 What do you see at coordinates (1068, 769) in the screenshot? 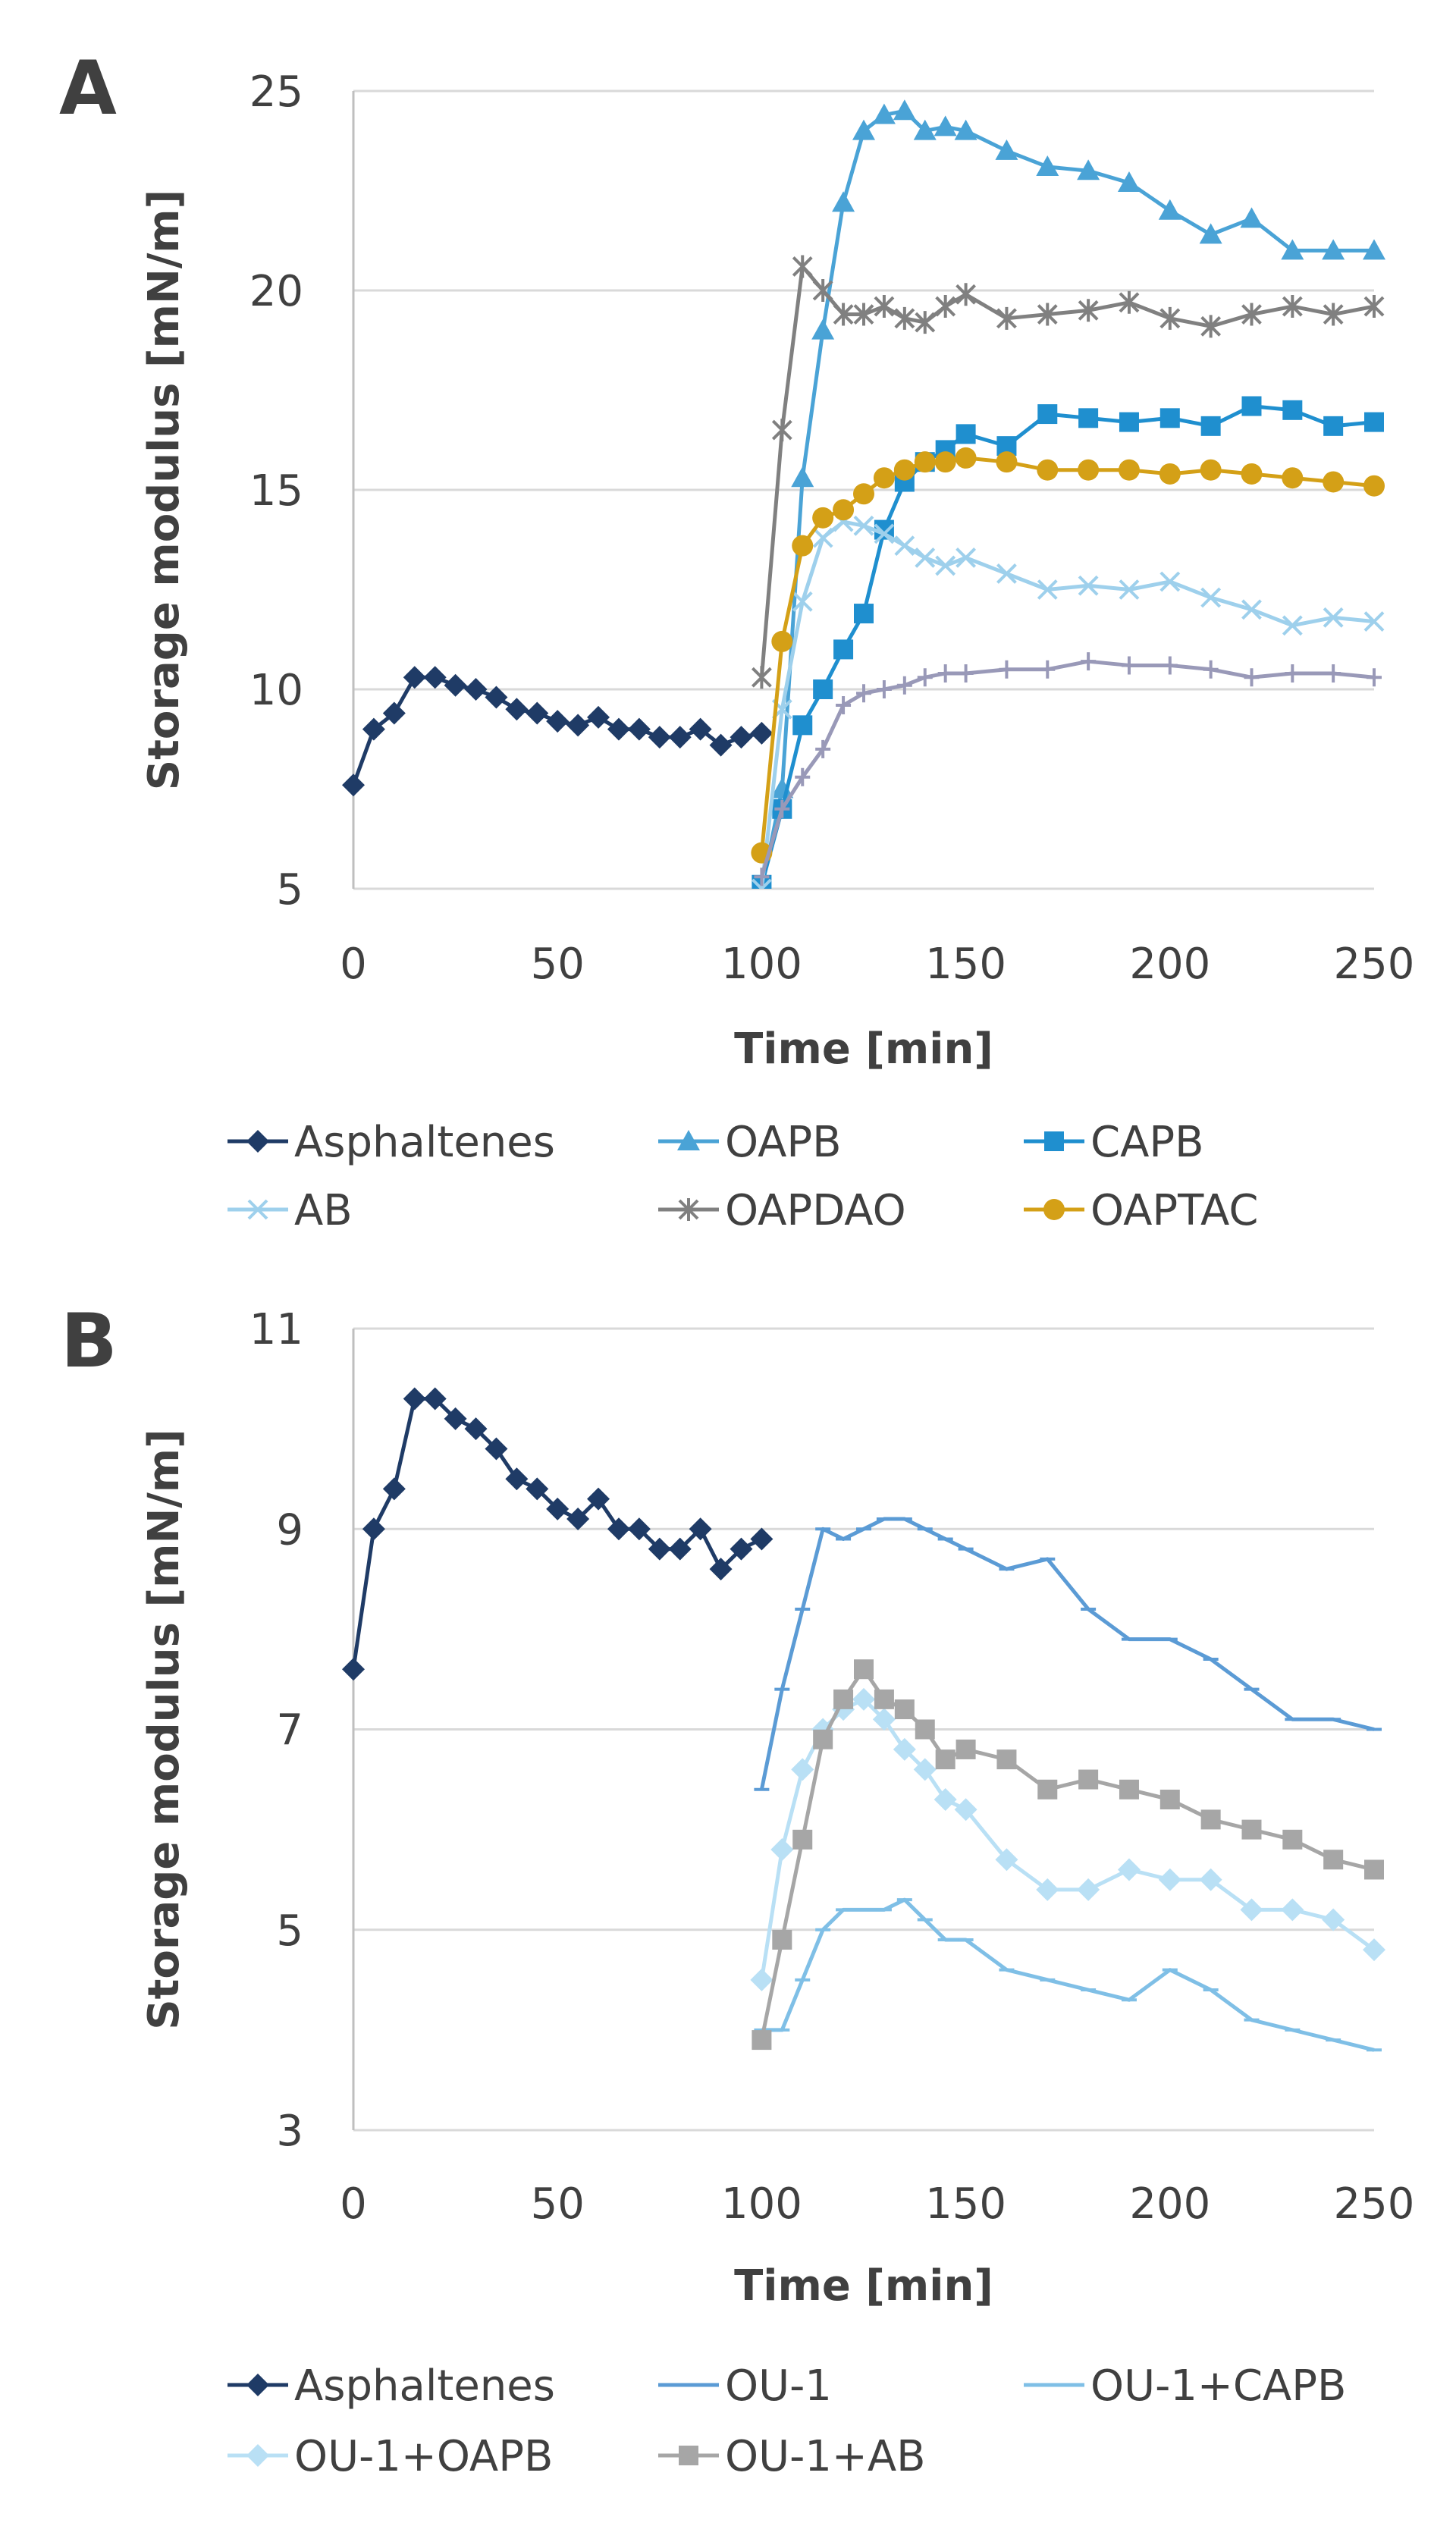
I see `series-unlabeled` at bounding box center [1068, 769].